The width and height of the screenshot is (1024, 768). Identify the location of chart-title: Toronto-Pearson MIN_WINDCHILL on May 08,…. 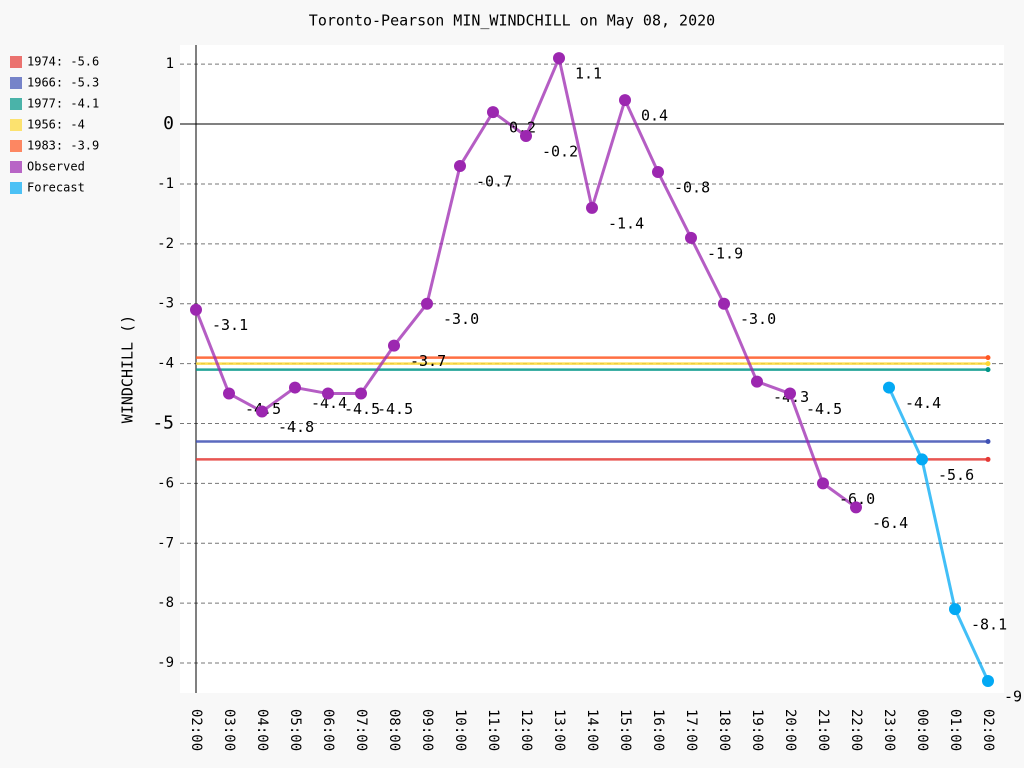
(512, 21).